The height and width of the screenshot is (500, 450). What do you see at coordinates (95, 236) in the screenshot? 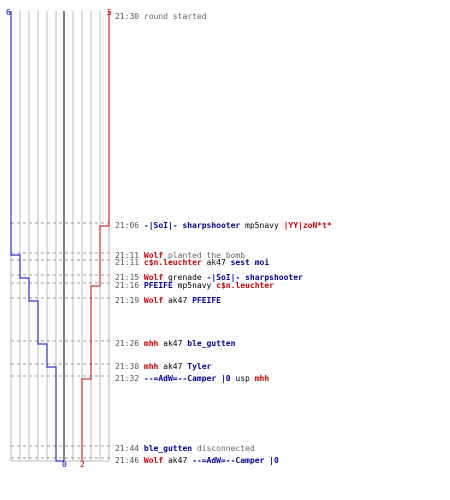
I see `red-team-line` at bounding box center [95, 236].